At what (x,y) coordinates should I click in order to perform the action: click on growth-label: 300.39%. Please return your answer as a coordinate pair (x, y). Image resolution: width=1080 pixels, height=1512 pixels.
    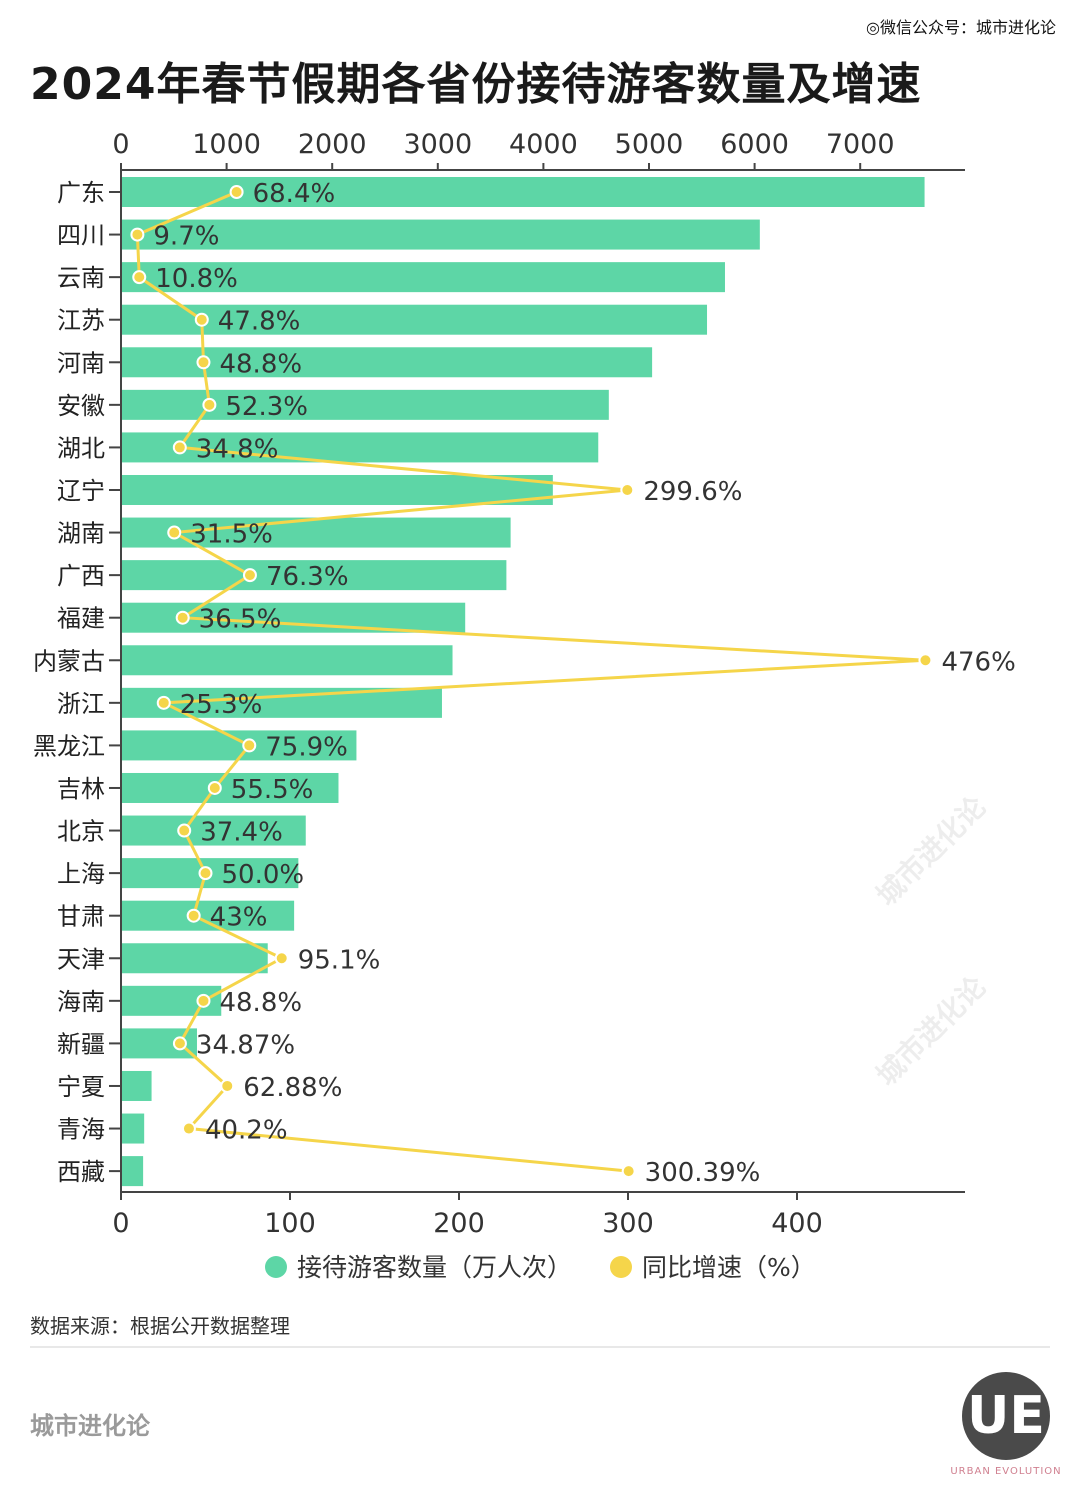
    Looking at the image, I should click on (703, 1173).